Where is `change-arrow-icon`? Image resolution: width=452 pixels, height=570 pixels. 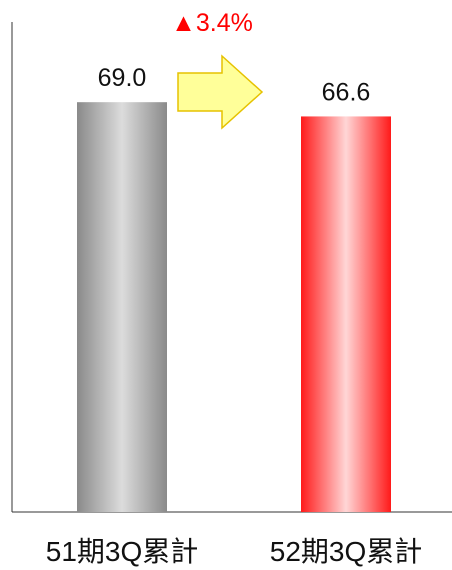 change-arrow-icon is located at coordinates (220, 92).